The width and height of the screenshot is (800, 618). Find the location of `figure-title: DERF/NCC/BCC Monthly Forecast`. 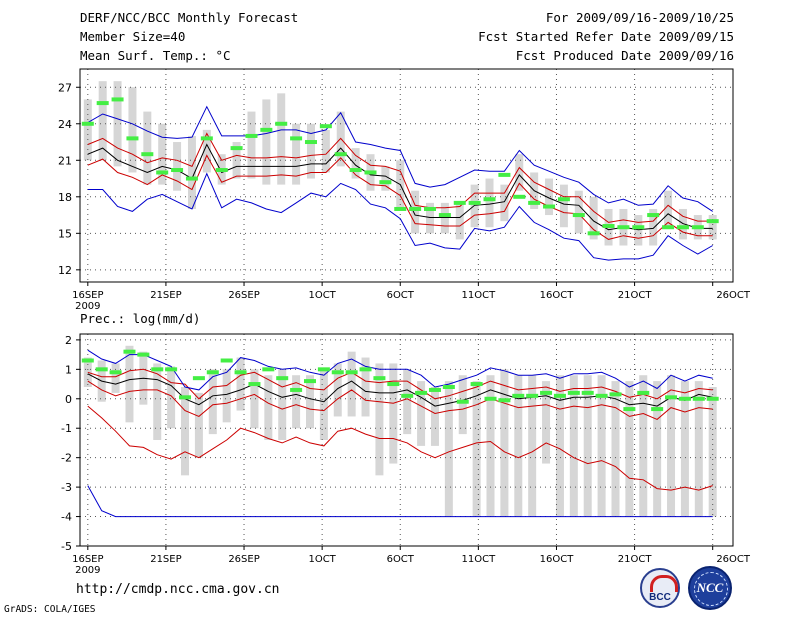

figure-title: DERF/NCC/BCC Monthly Forecast is located at coordinates (189, 17).